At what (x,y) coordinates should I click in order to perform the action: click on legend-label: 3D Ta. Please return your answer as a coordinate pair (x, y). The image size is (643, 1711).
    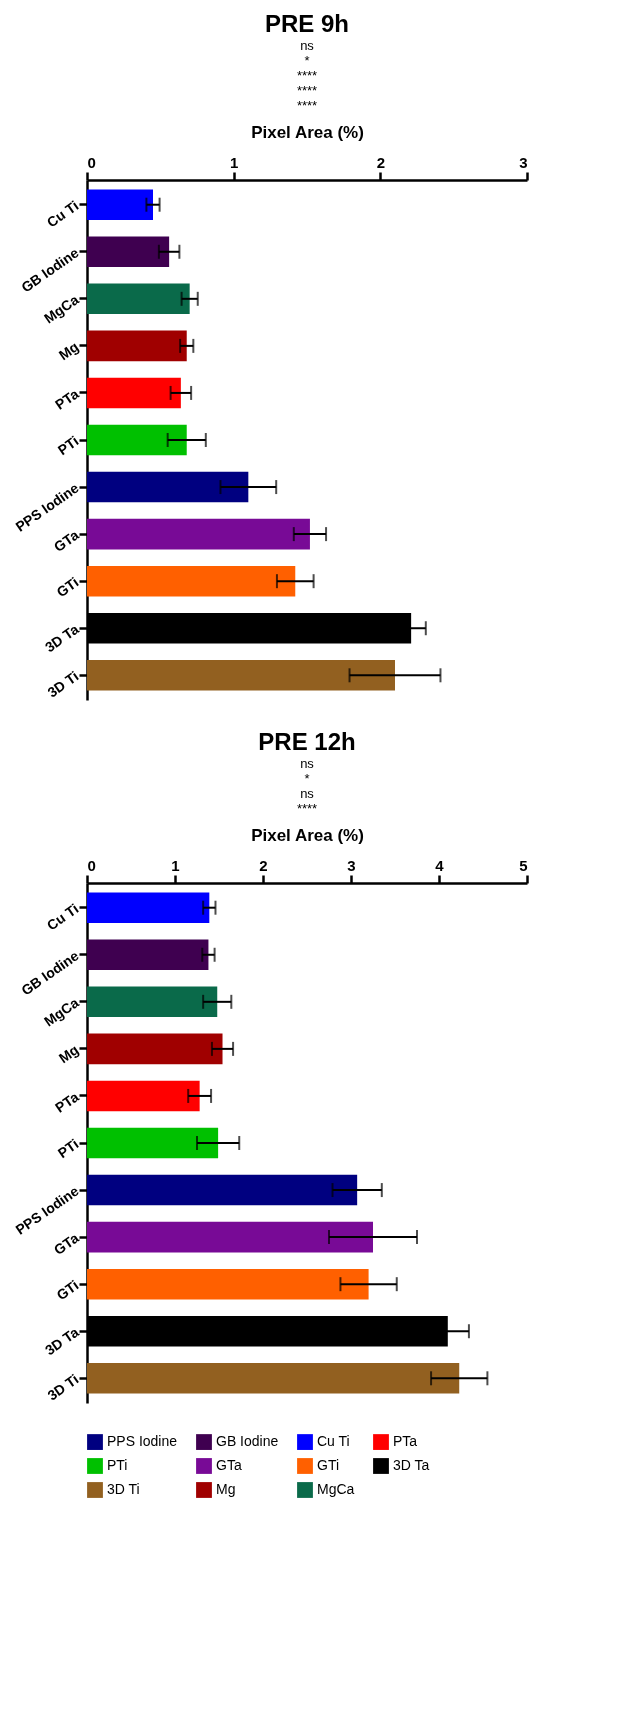
    Looking at the image, I should click on (411, 1465).